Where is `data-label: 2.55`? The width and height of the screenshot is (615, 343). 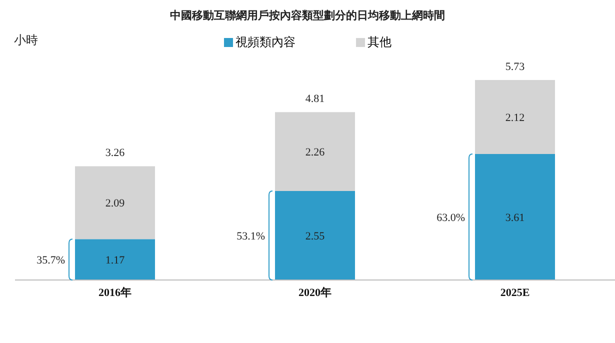 data-label: 2.55 is located at coordinates (315, 236).